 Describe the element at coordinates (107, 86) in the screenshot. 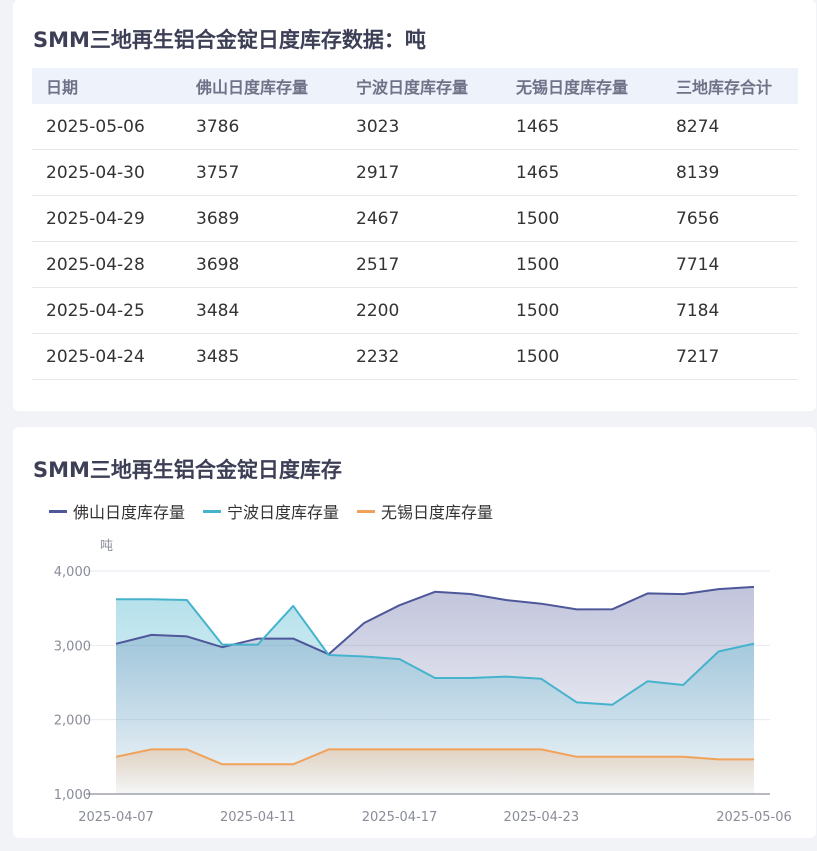

I see `header-date: 日期` at that location.